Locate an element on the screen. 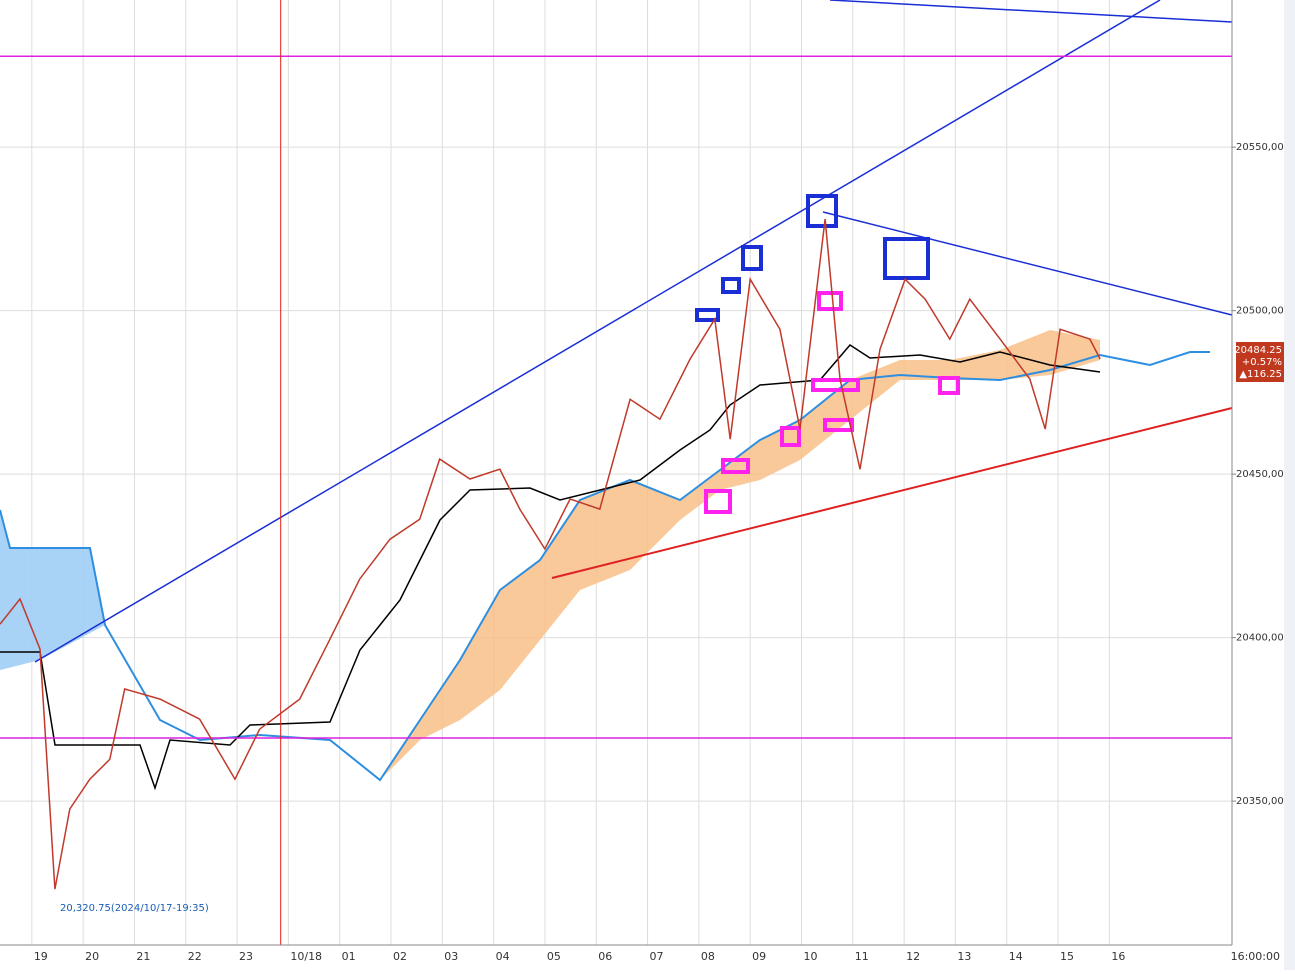 Image resolution: width=1295 pixels, height=974 pixels. x-tick-label: 13 is located at coordinates (964, 956).